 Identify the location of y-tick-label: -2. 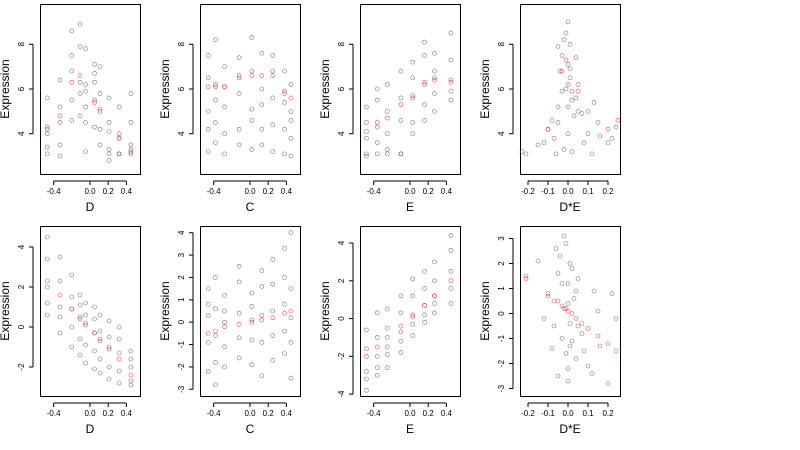
(21, 367).